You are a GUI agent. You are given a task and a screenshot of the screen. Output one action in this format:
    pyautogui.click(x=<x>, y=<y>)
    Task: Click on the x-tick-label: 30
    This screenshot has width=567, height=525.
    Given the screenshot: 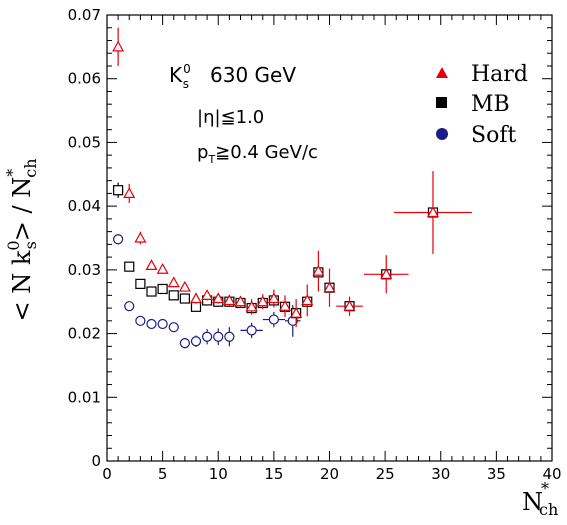 What is the action you would take?
    pyautogui.click(x=440, y=474)
    